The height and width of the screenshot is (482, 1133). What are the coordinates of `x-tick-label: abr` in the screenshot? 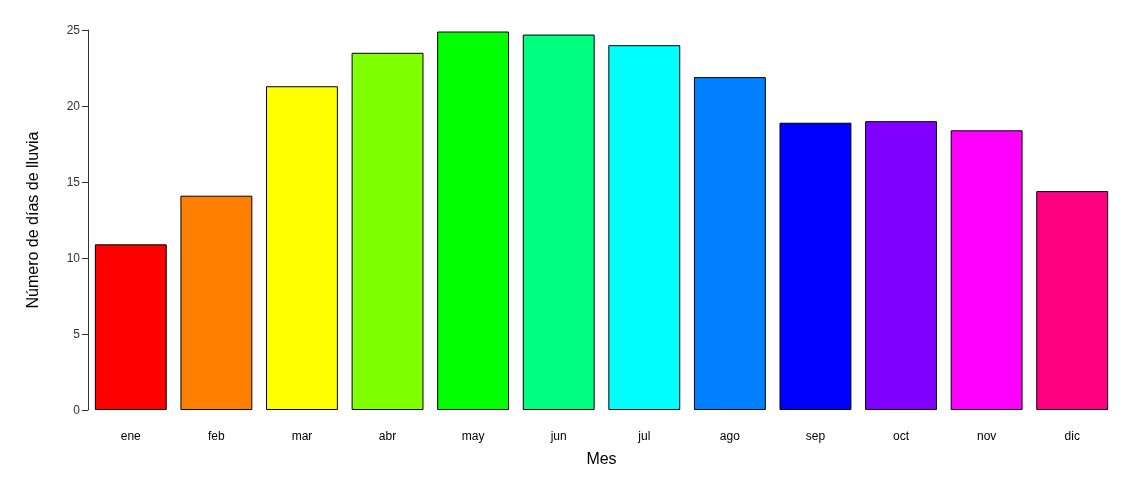 It's located at (387, 436).